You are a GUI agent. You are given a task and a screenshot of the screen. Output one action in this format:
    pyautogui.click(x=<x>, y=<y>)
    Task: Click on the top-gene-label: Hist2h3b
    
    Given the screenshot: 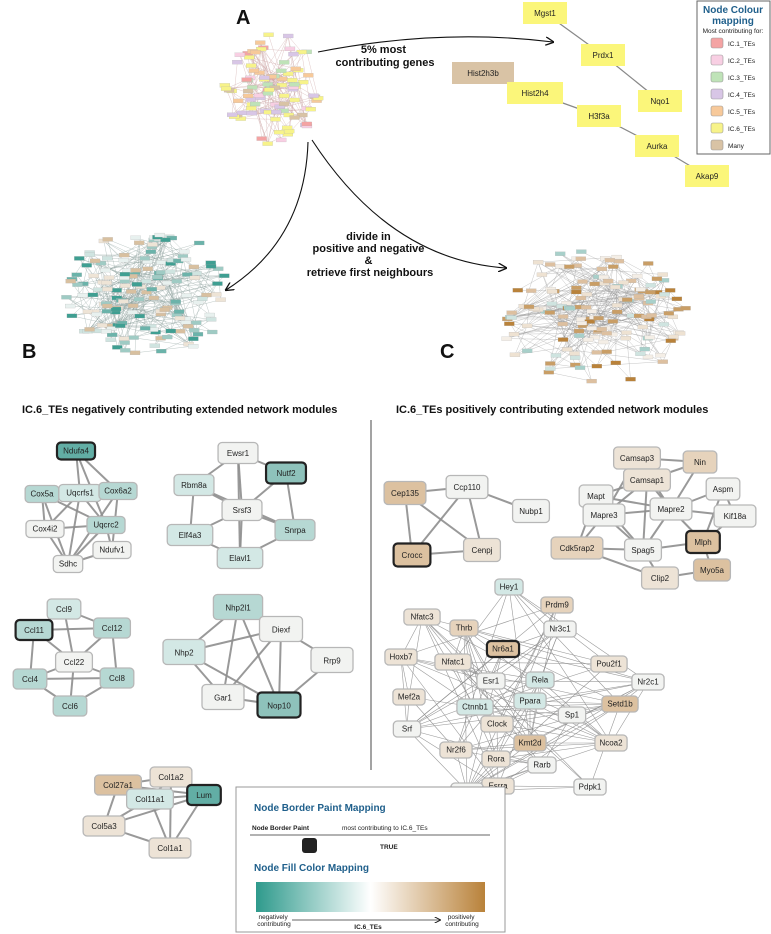 What is the action you would take?
    pyautogui.click(x=483, y=73)
    